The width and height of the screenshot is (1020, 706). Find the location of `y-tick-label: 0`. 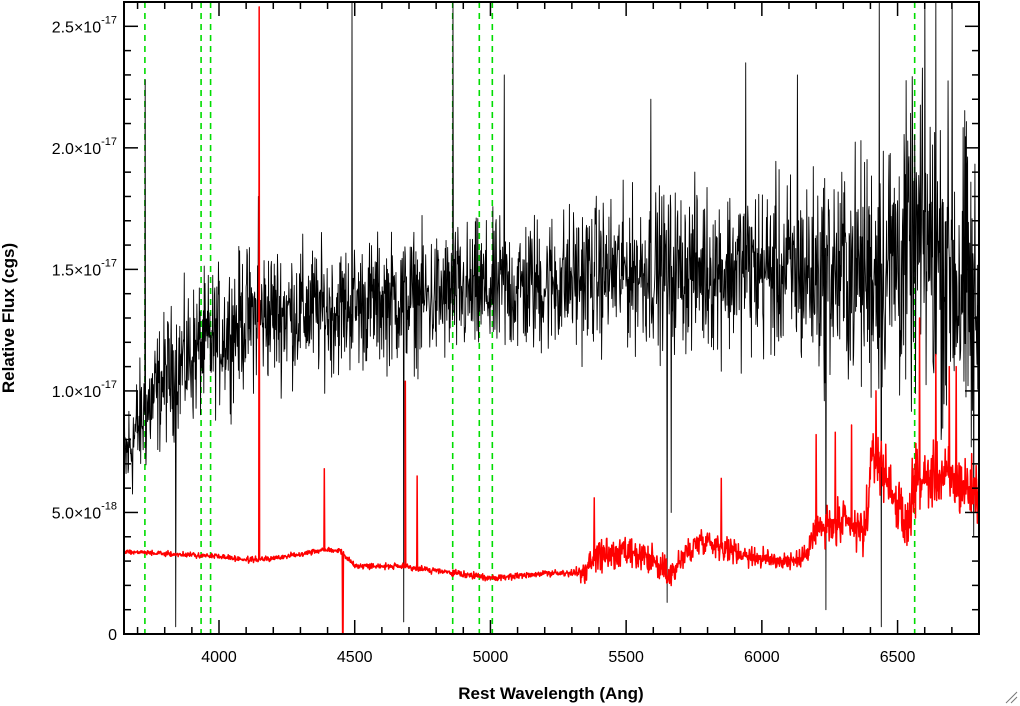

y-tick-label: 0 is located at coordinates (112, 635).